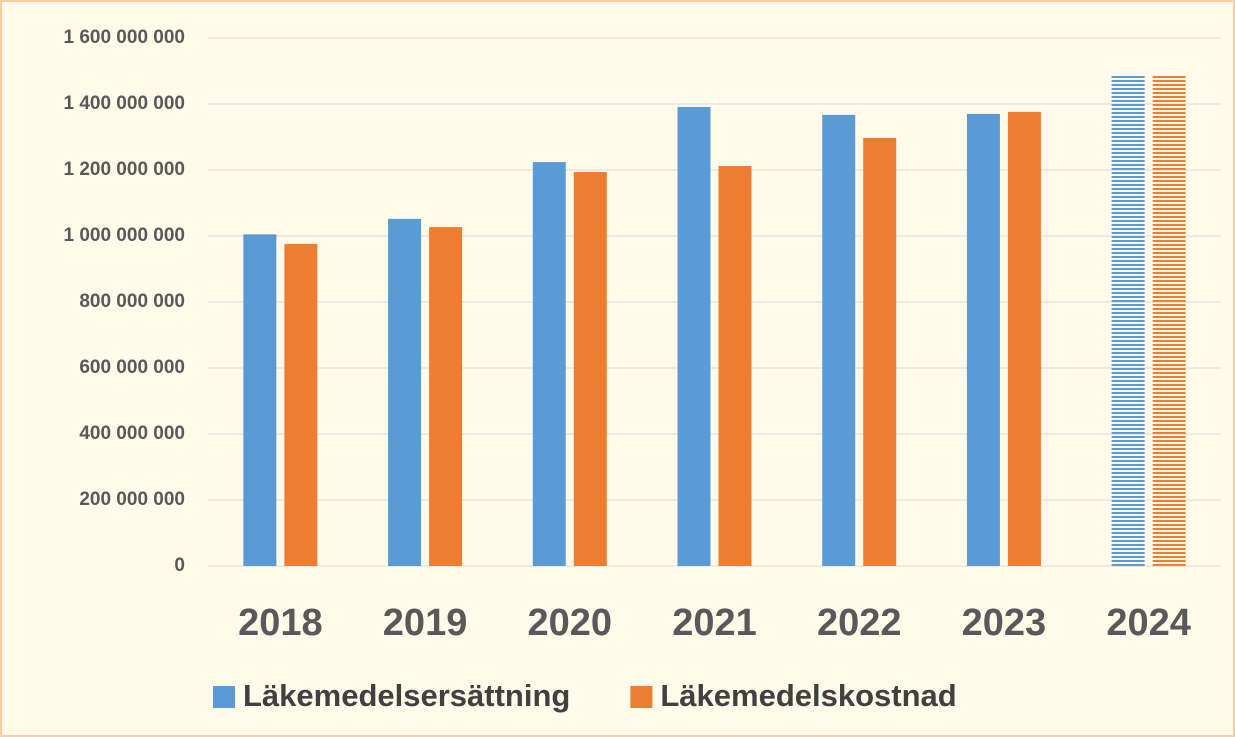 Image resolution: width=1235 pixels, height=737 pixels. I want to click on y-tick-label: 1 200 000 000, so click(124, 169).